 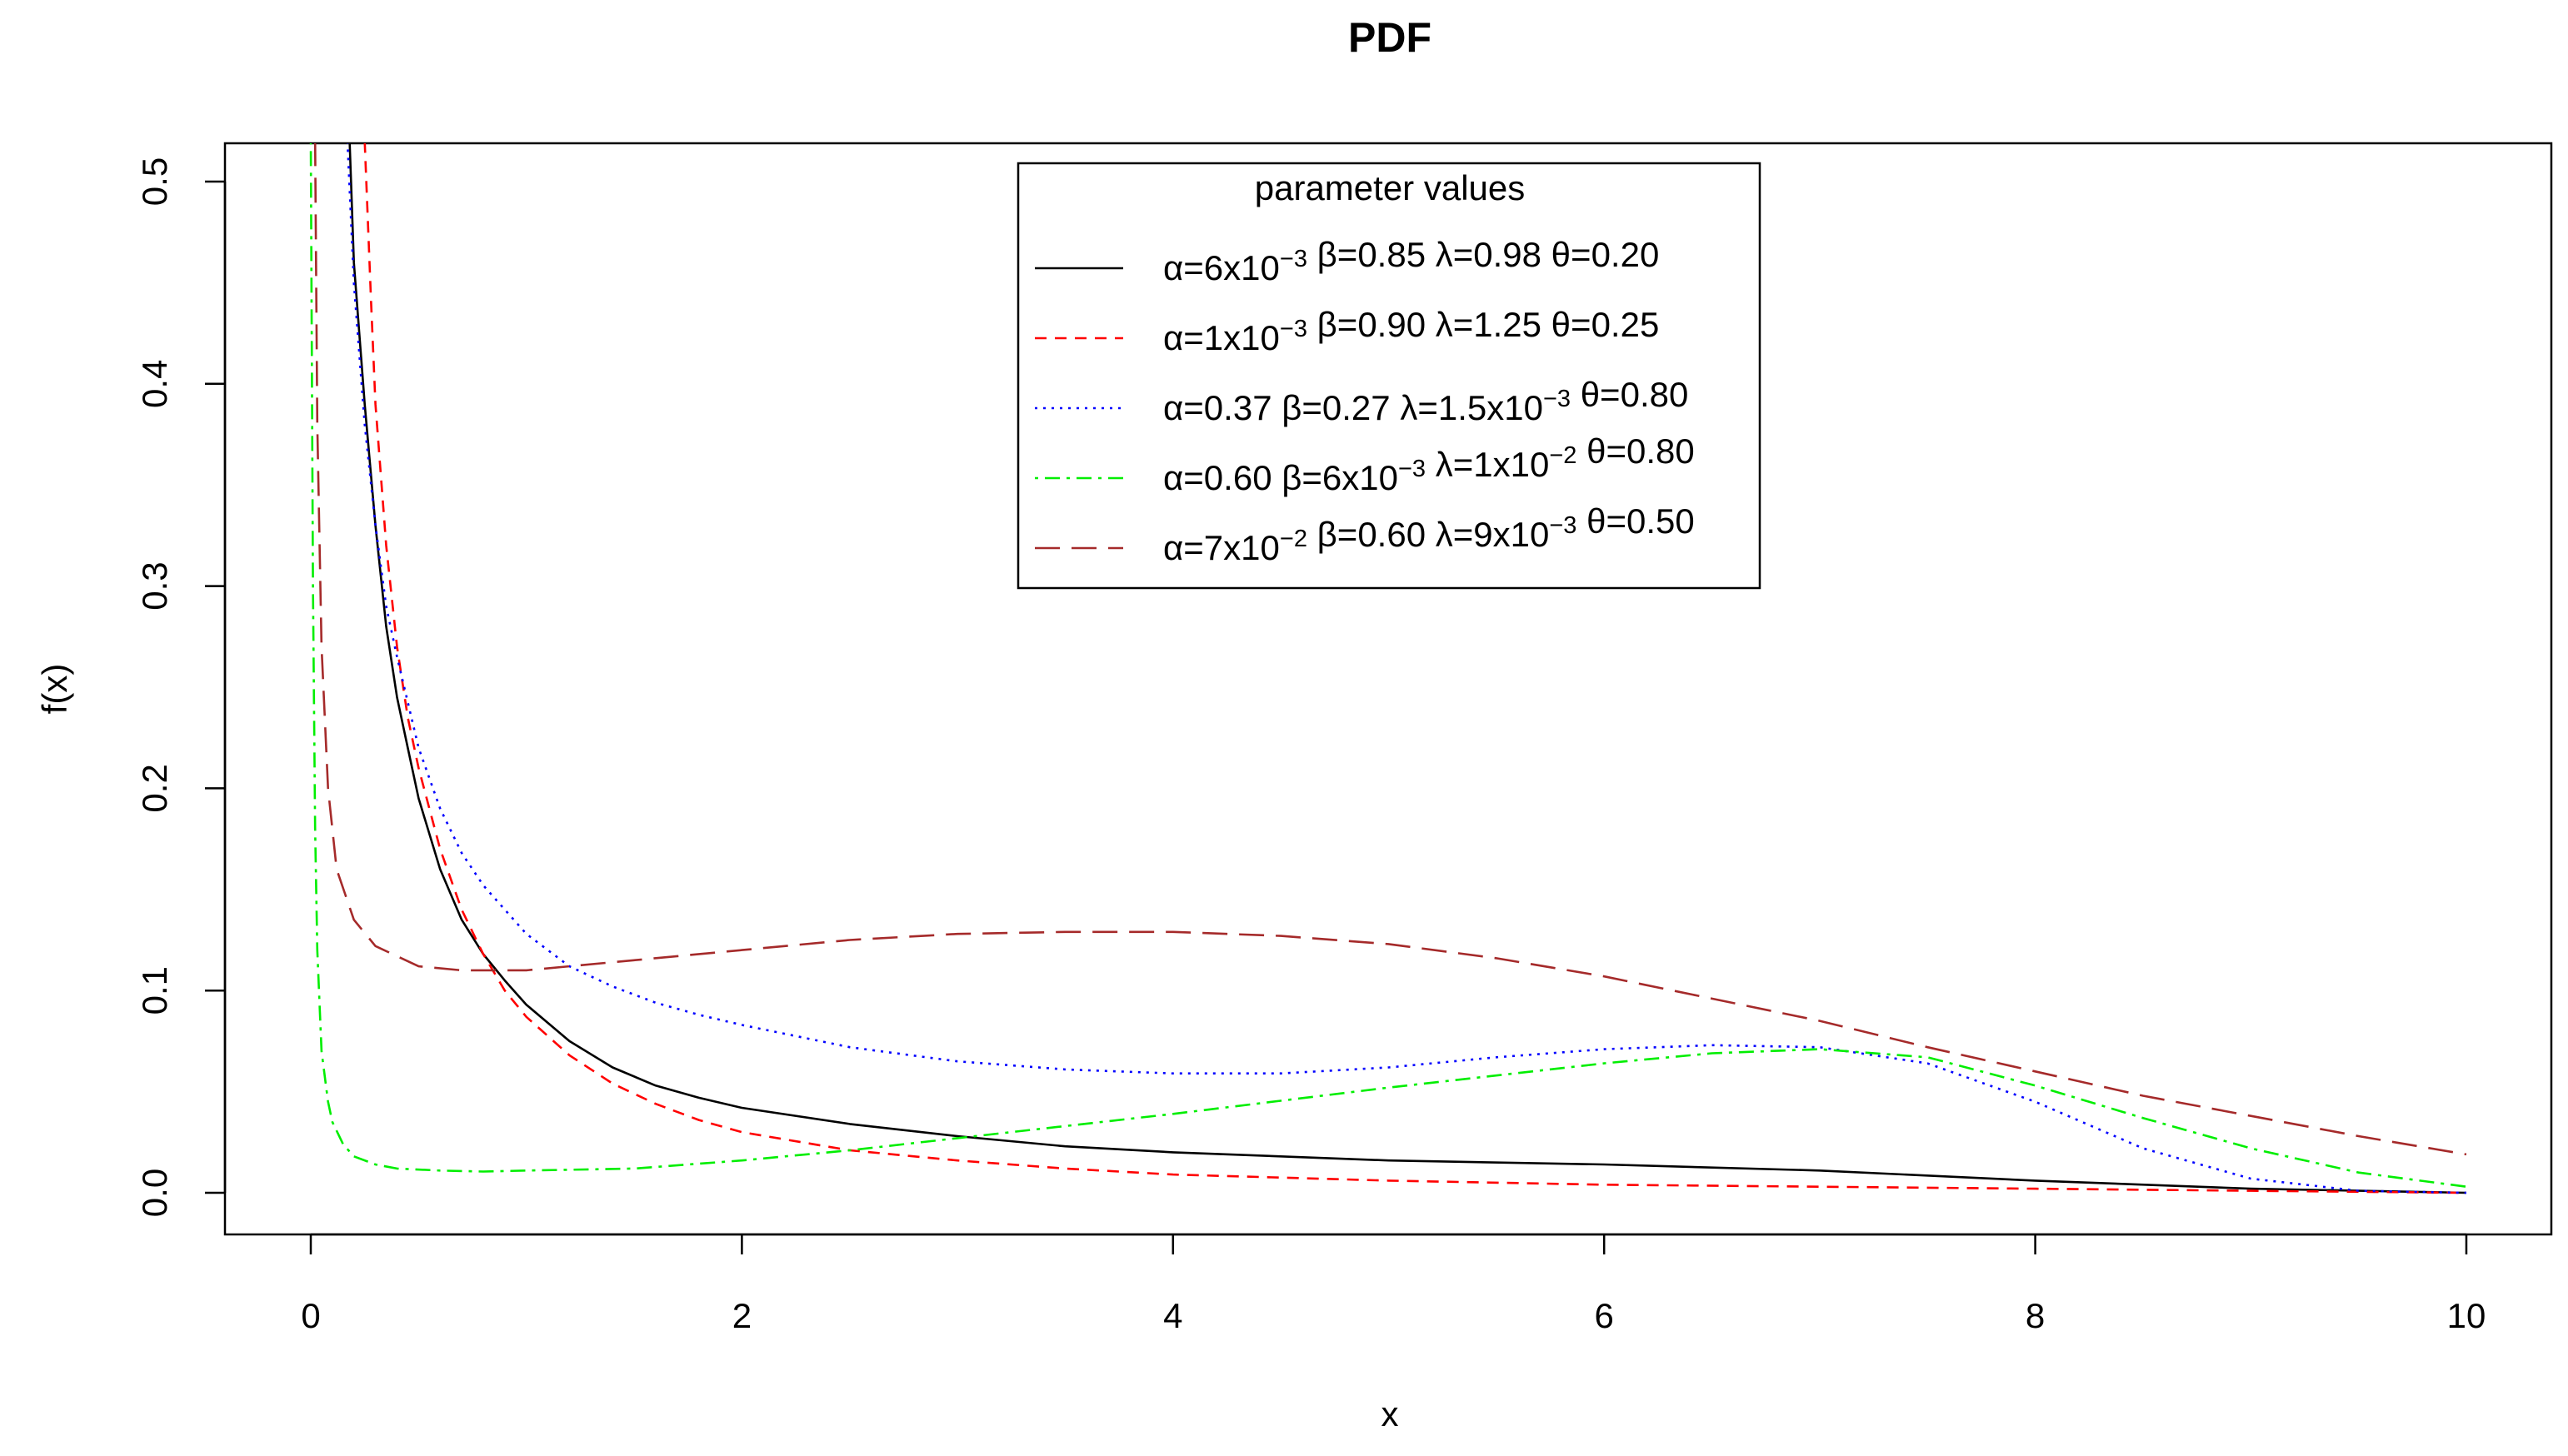 What do you see at coordinates (2035, 1315) in the screenshot?
I see `x-tick-label: 8` at bounding box center [2035, 1315].